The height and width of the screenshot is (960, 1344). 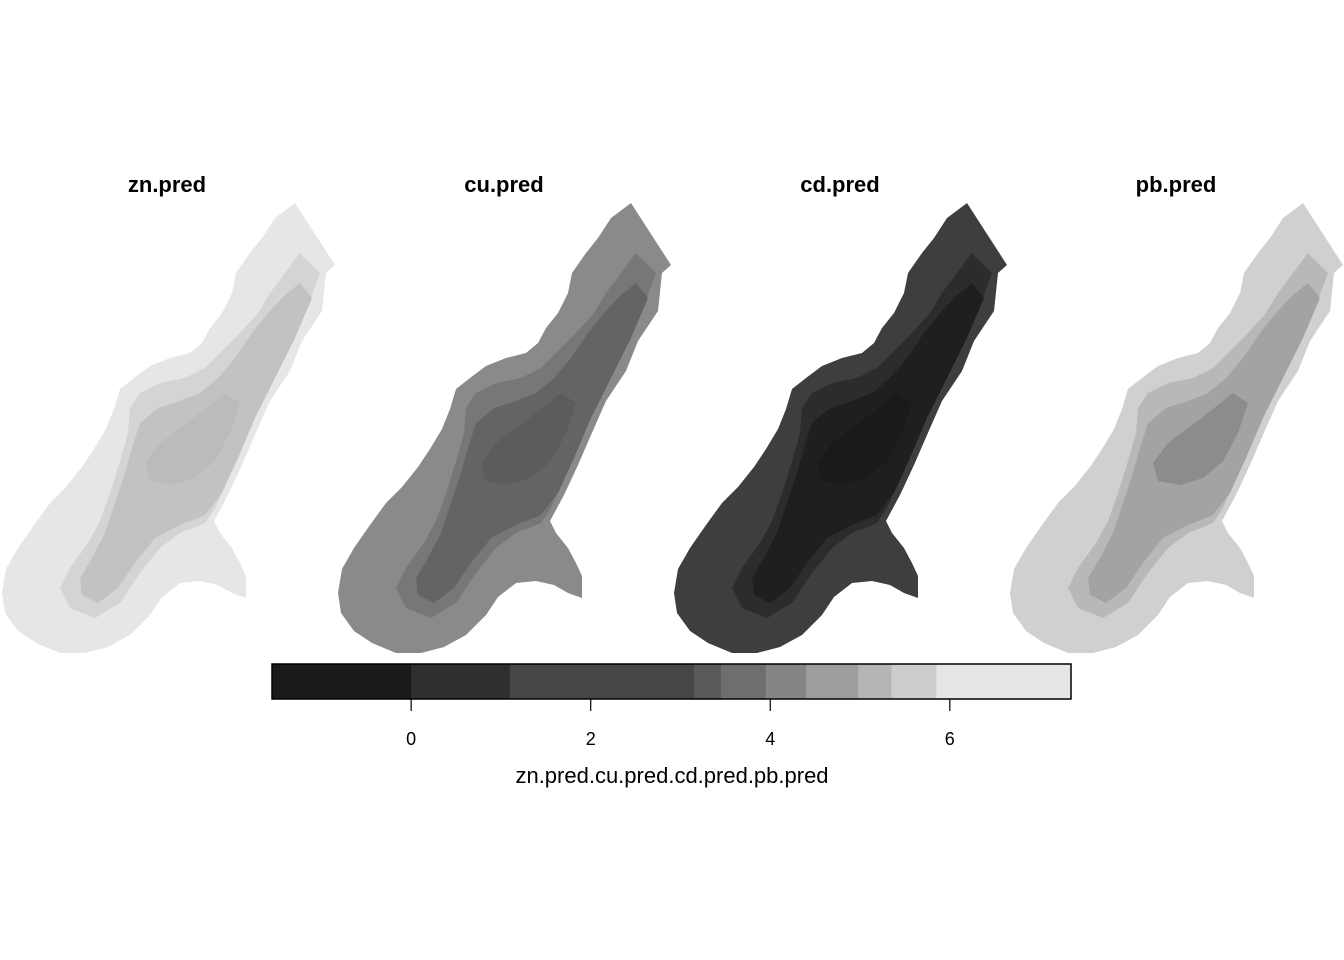 I want to click on legend-frame, so click(x=671, y=681).